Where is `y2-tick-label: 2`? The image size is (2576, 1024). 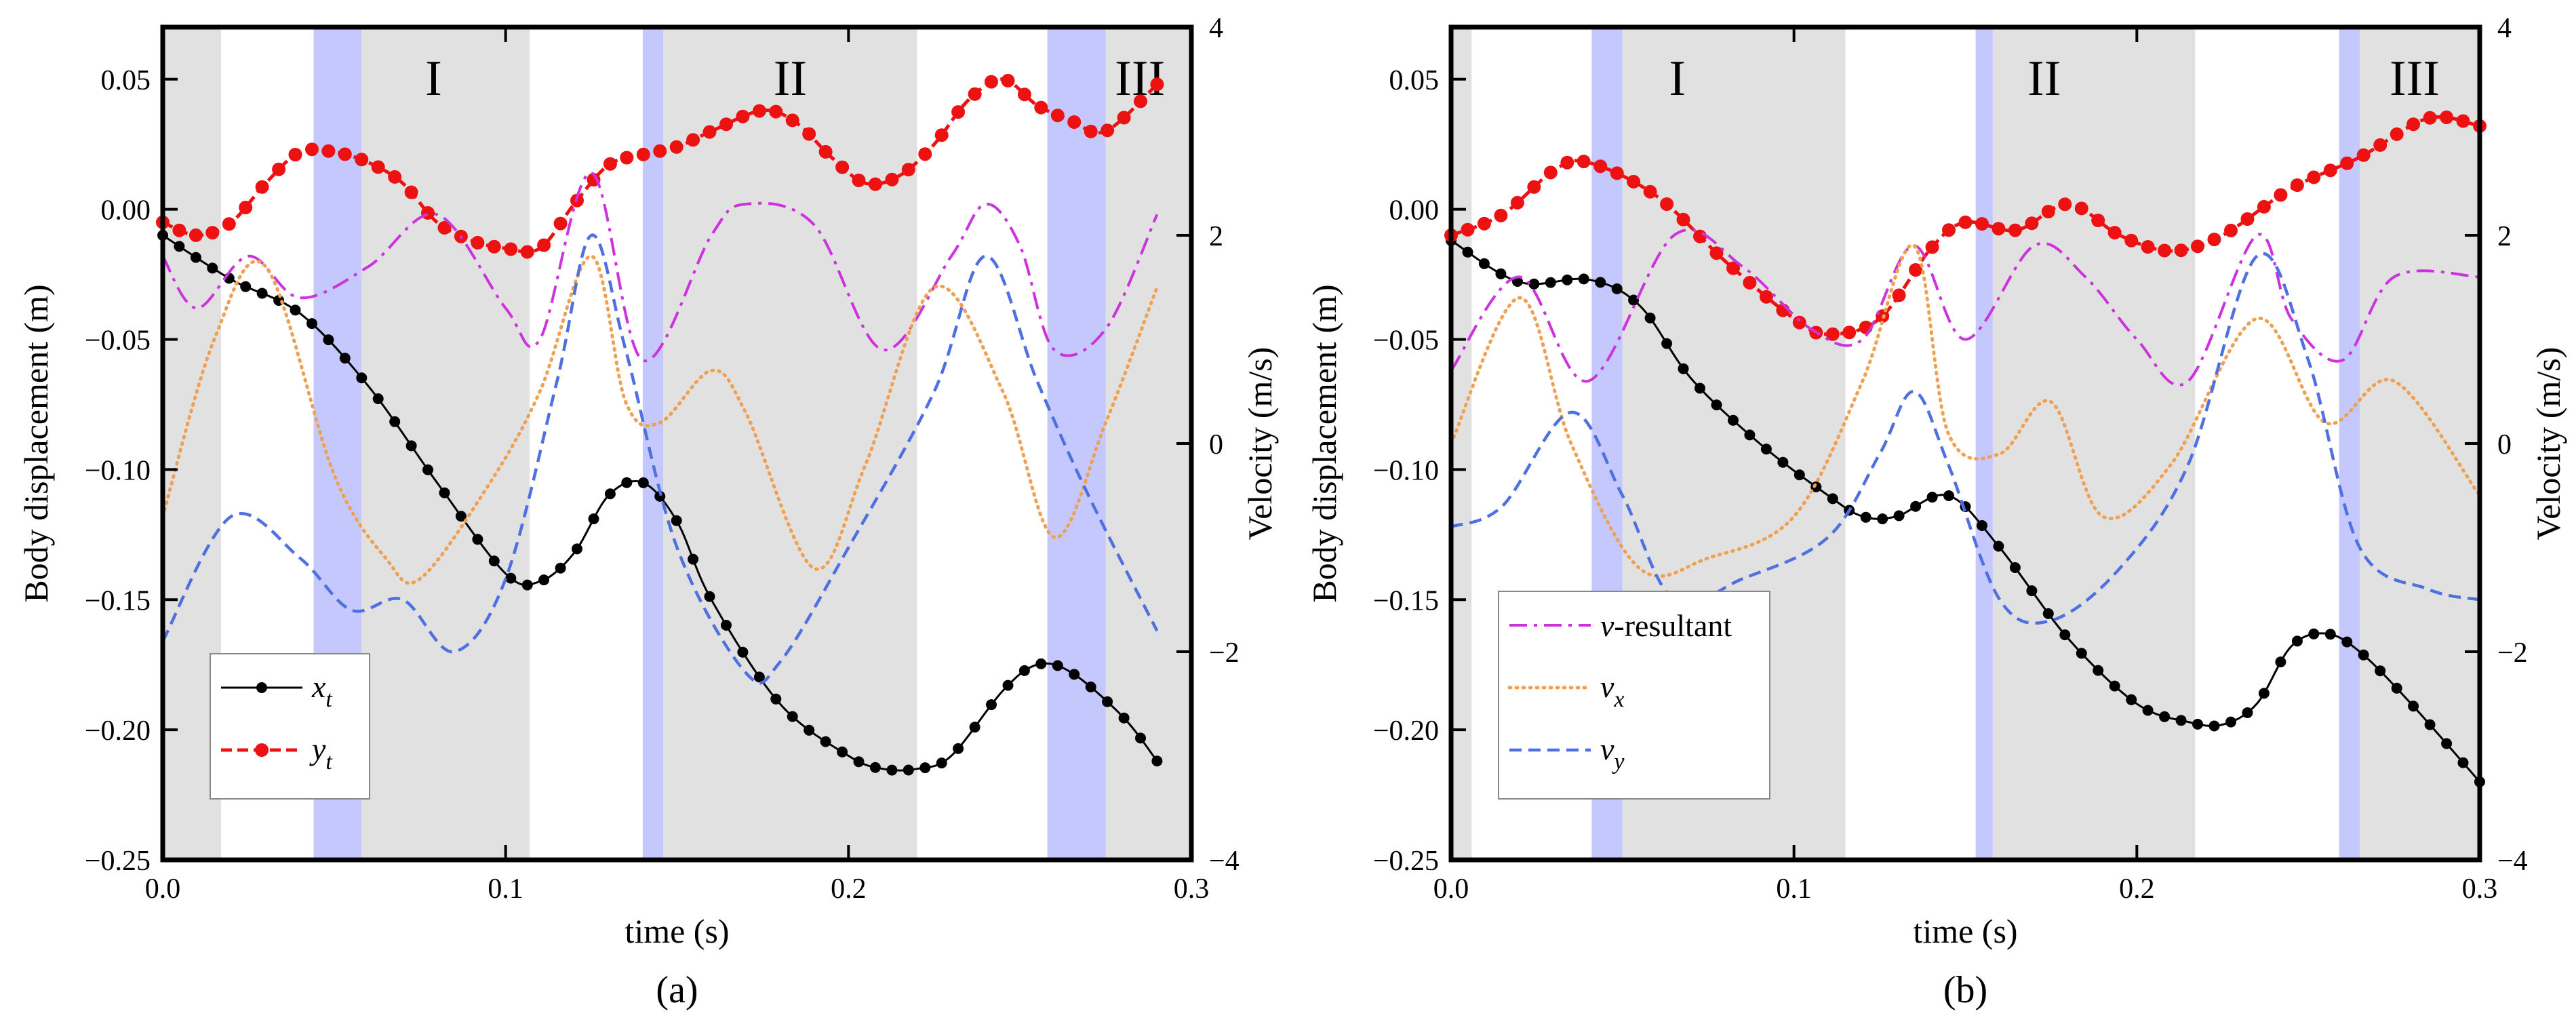 y2-tick-label: 2 is located at coordinates (1216, 236).